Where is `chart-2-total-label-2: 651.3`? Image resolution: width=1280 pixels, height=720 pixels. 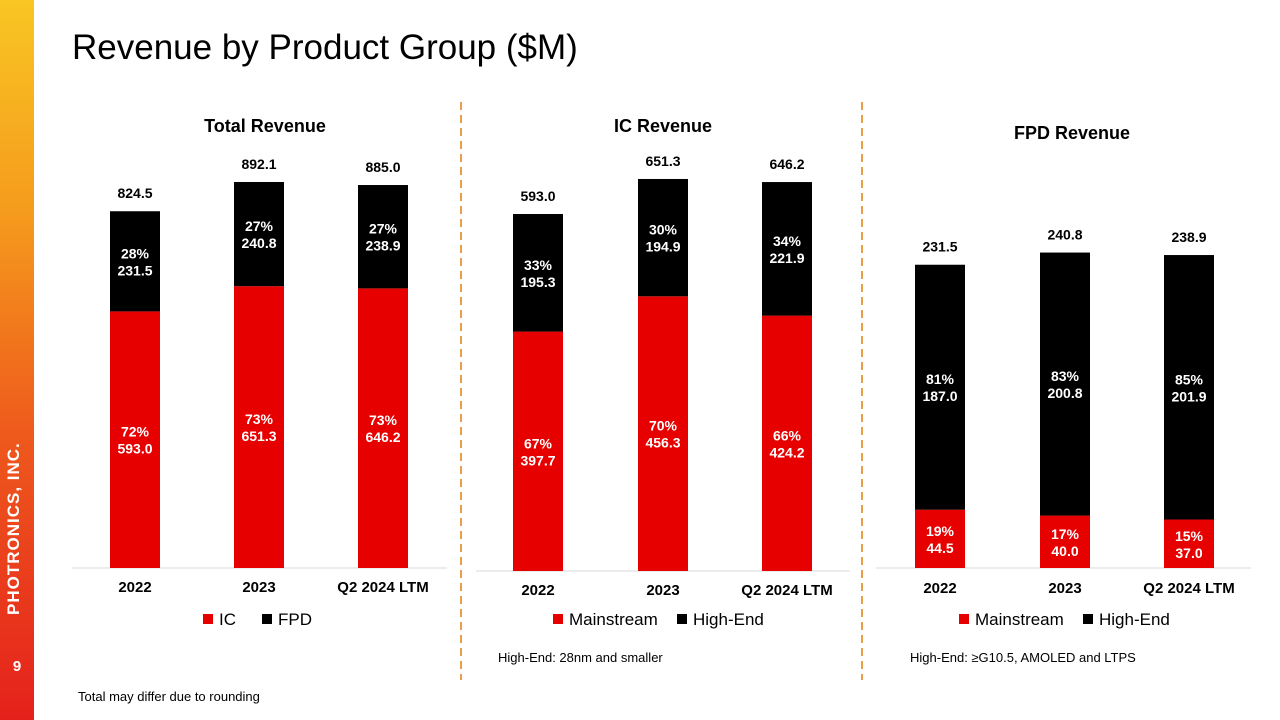 chart-2-total-label-2: 651.3 is located at coordinates (662, 161).